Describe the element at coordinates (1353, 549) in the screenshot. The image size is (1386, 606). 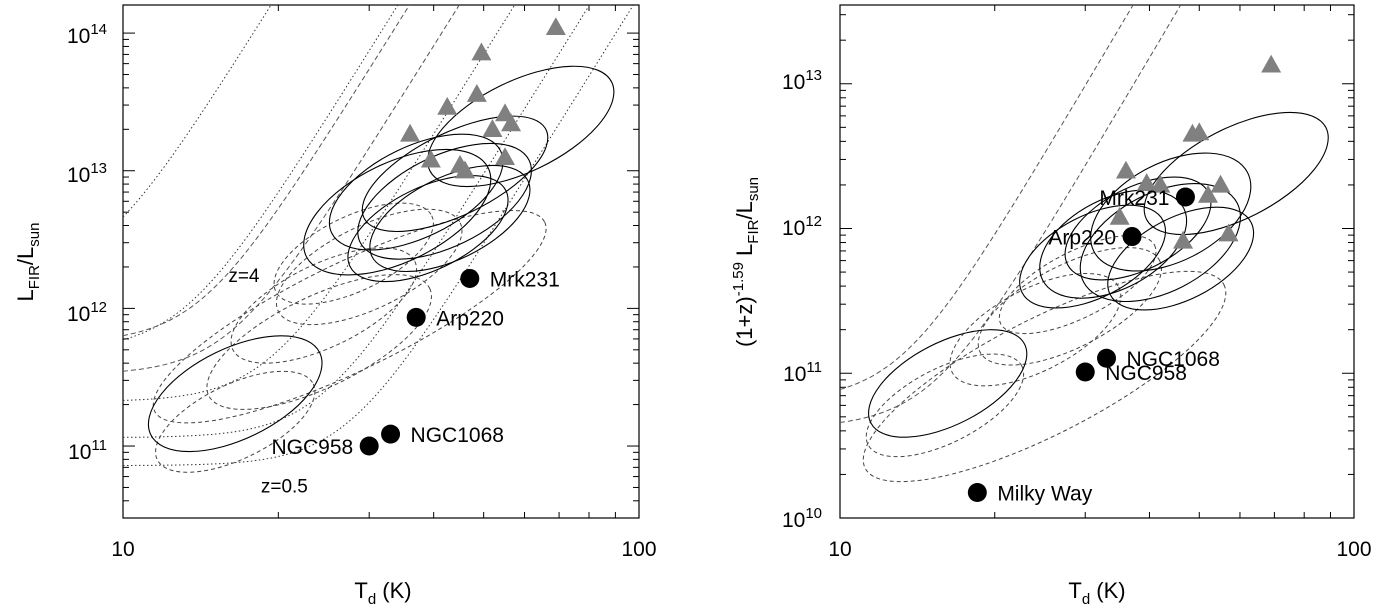
I see `right-x-tick-label-100: 100` at that location.